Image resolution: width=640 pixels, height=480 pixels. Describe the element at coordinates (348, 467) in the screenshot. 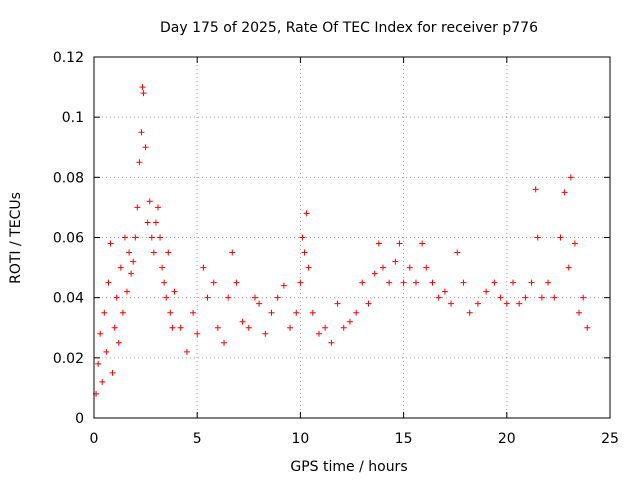

I see `x-axis-label: GPS time / hours` at that location.